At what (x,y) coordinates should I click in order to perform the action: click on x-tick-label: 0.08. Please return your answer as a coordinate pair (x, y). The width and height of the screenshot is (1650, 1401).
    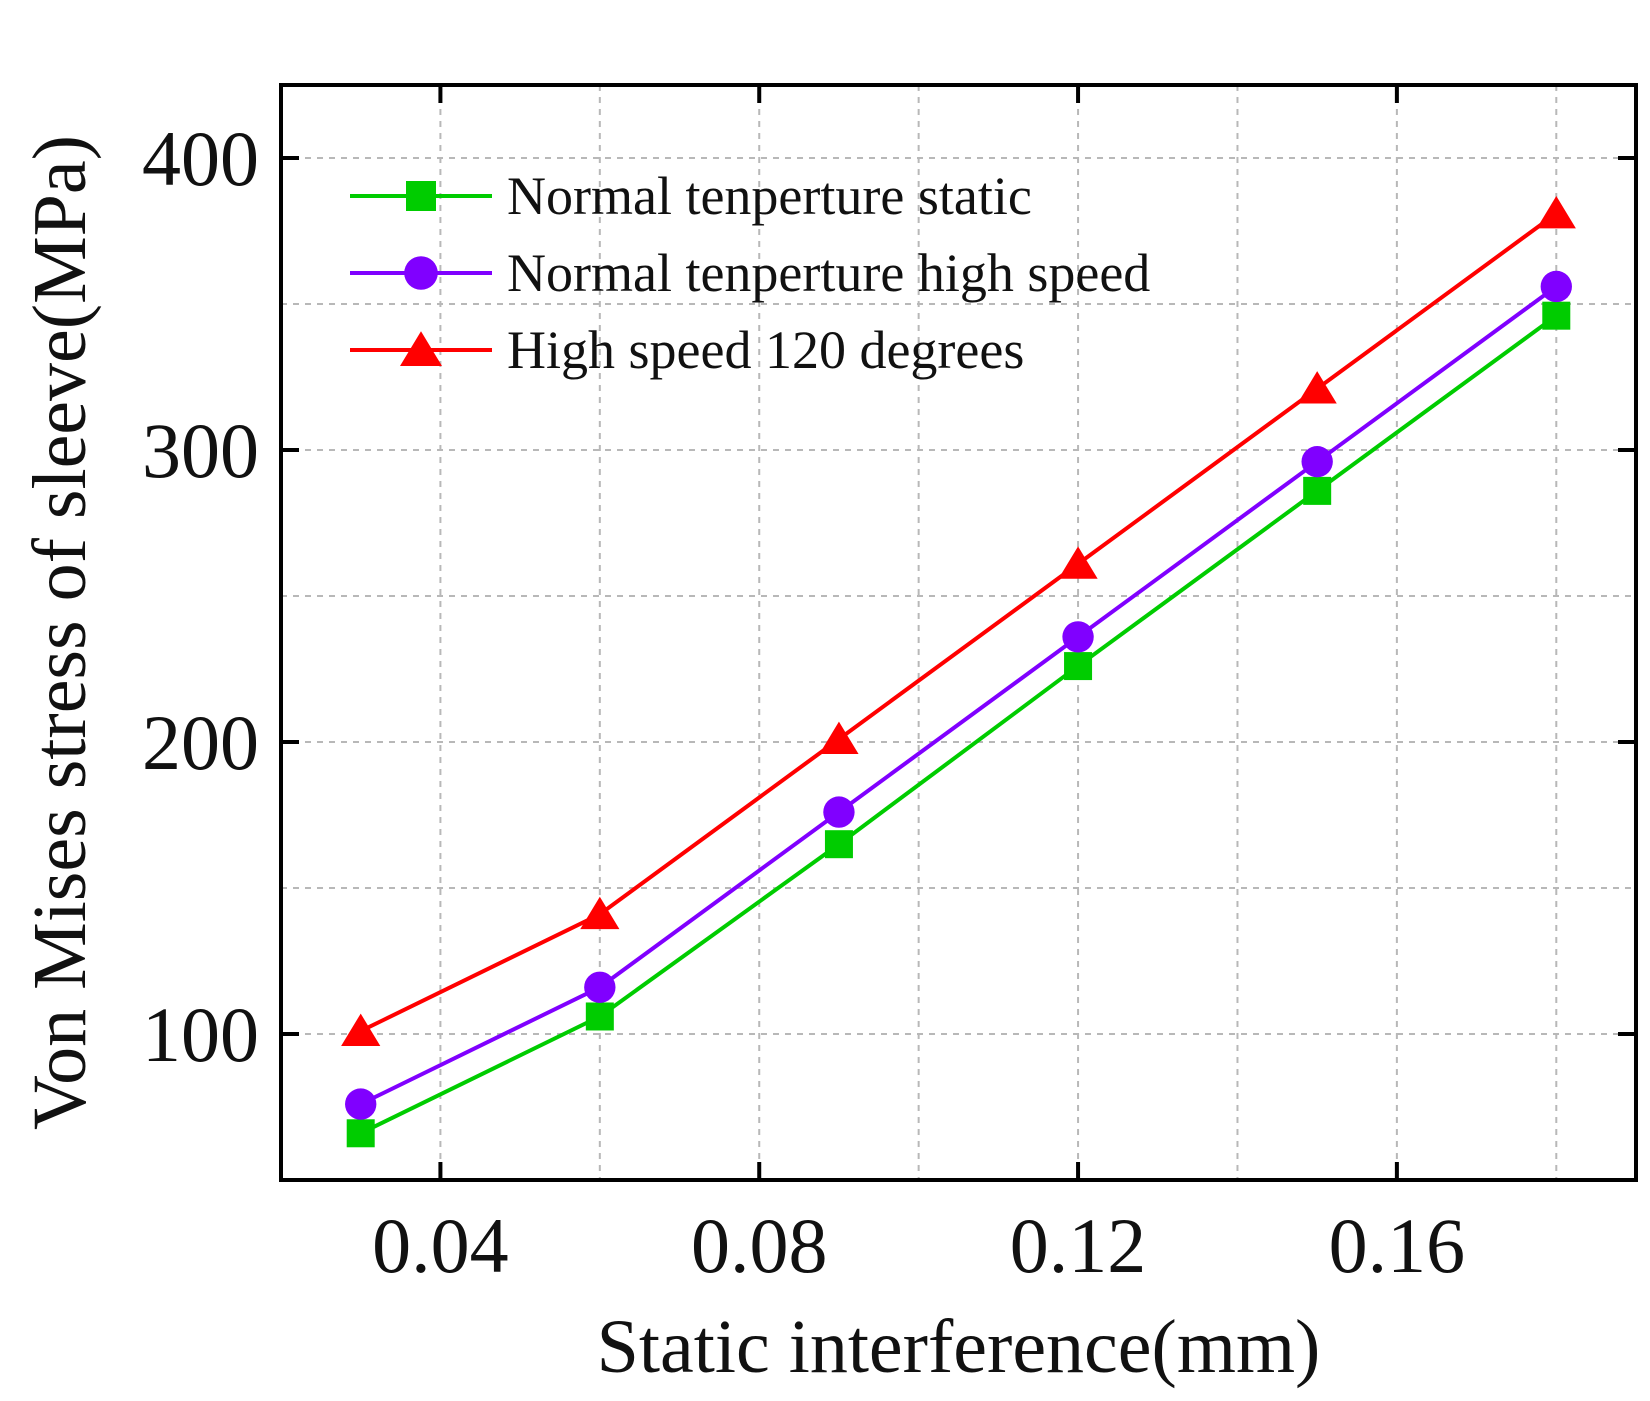
    Looking at the image, I should click on (759, 1245).